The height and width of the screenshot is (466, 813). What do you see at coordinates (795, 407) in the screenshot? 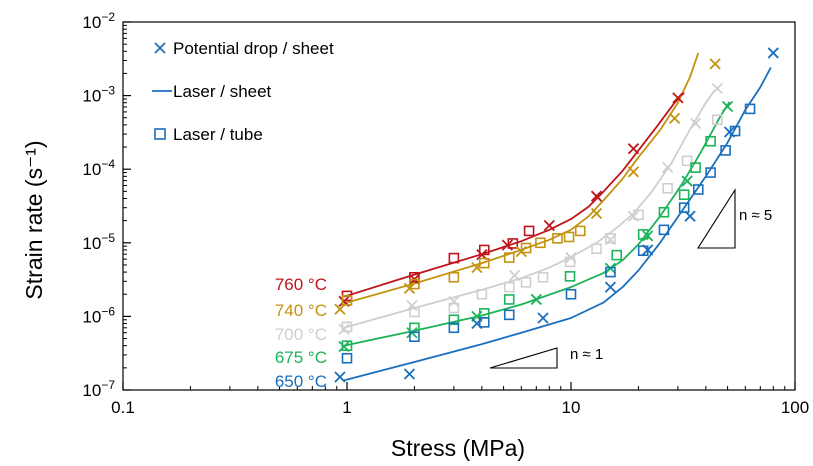
I see `x-tick-label: 100` at bounding box center [795, 407].